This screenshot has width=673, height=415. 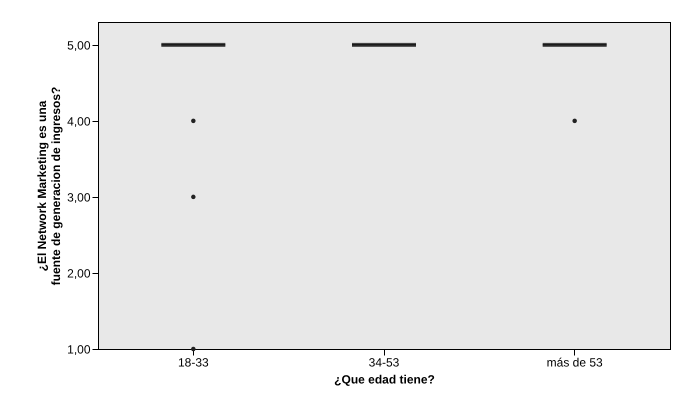 I want to click on y-tick-label: 4,00, so click(x=79, y=121).